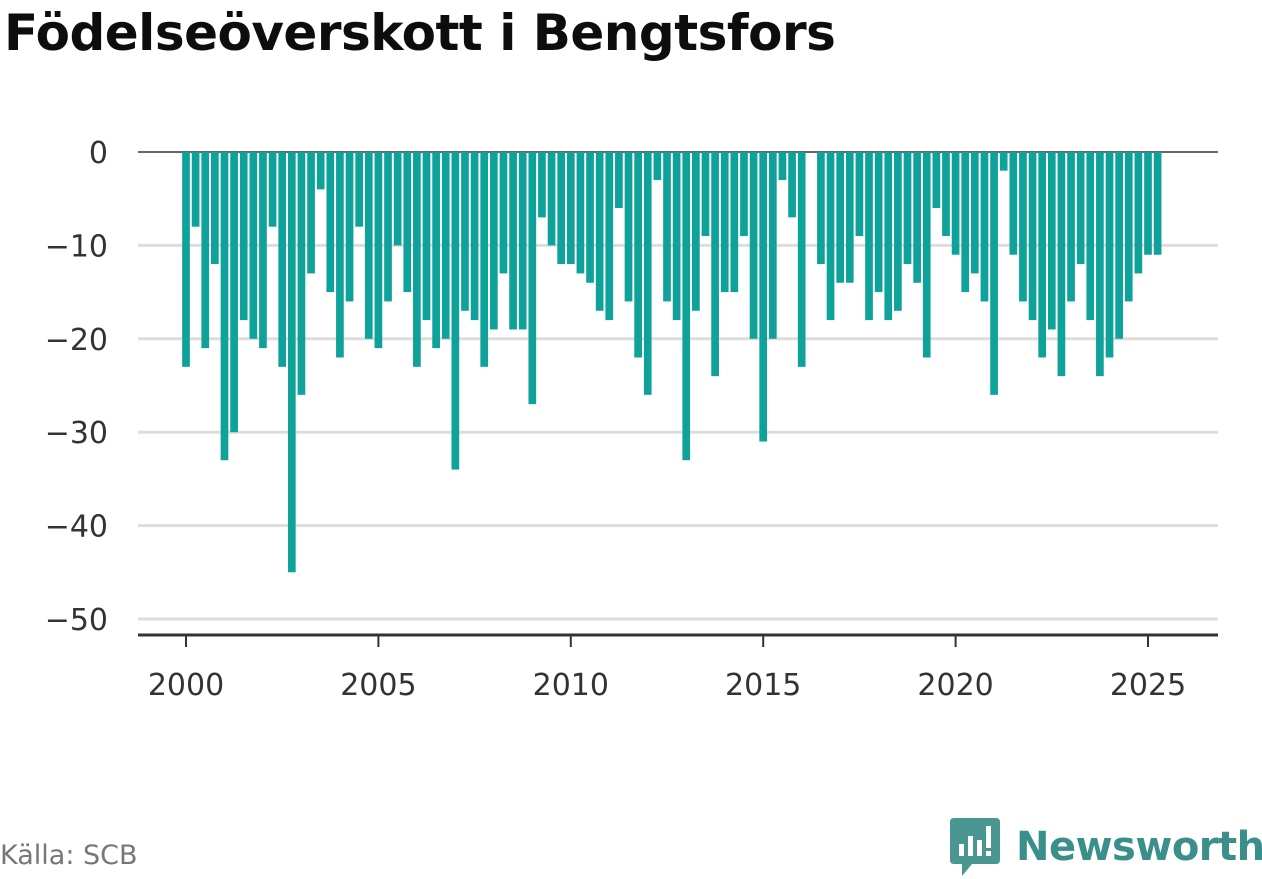 The width and height of the screenshot is (1262, 879). What do you see at coordinates (678, 640) in the screenshot?
I see `axes` at bounding box center [678, 640].